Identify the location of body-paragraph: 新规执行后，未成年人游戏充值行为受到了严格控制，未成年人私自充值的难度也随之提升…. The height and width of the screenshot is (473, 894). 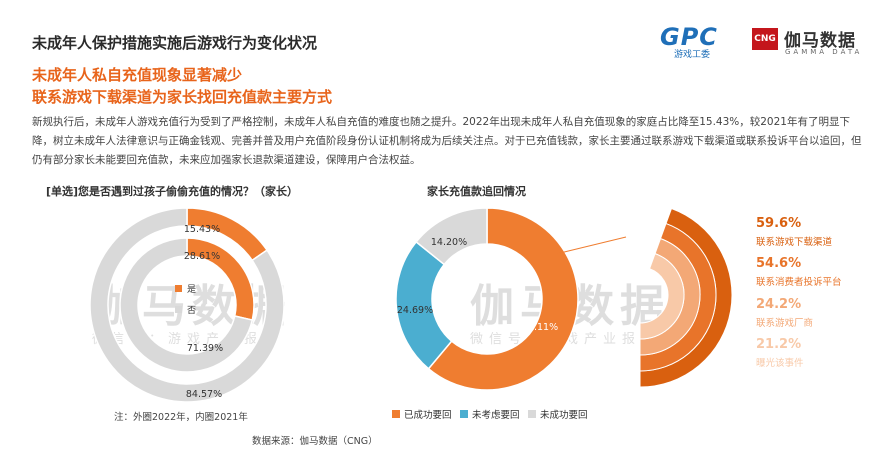
(447, 141).